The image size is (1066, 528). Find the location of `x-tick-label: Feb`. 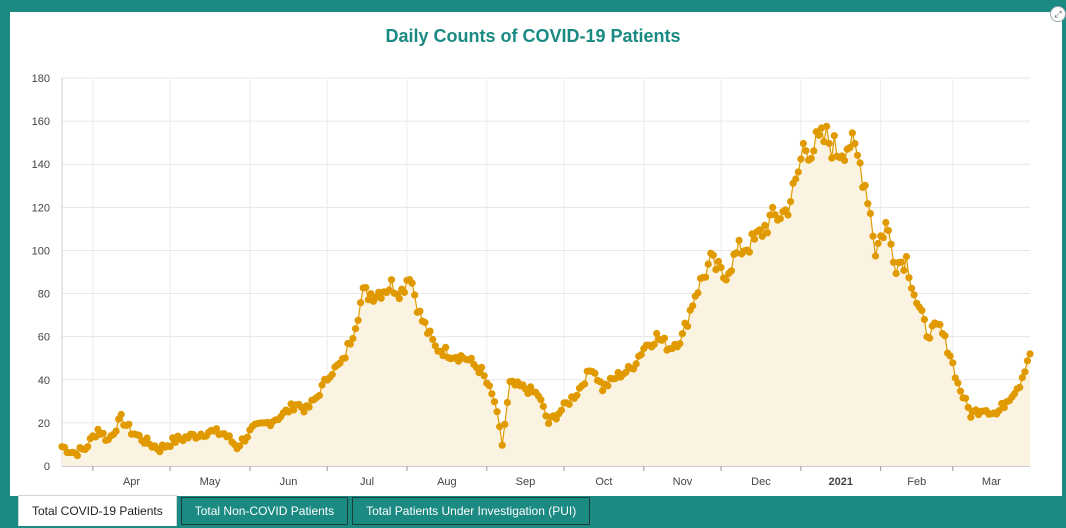

x-tick-label: Feb is located at coordinates (916, 482).